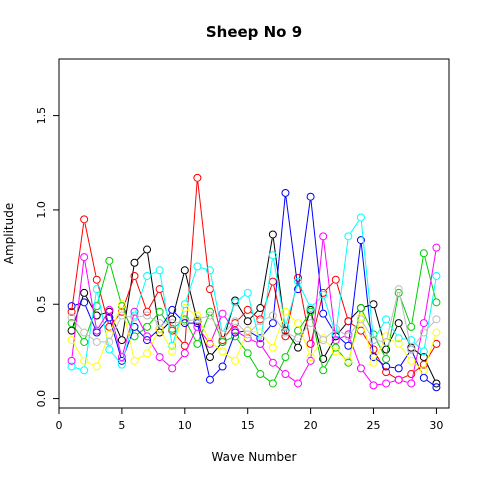 The height and width of the screenshot is (484, 480). What do you see at coordinates (9, 234) in the screenshot?
I see `y-axis-label: Amplitude` at bounding box center [9, 234].